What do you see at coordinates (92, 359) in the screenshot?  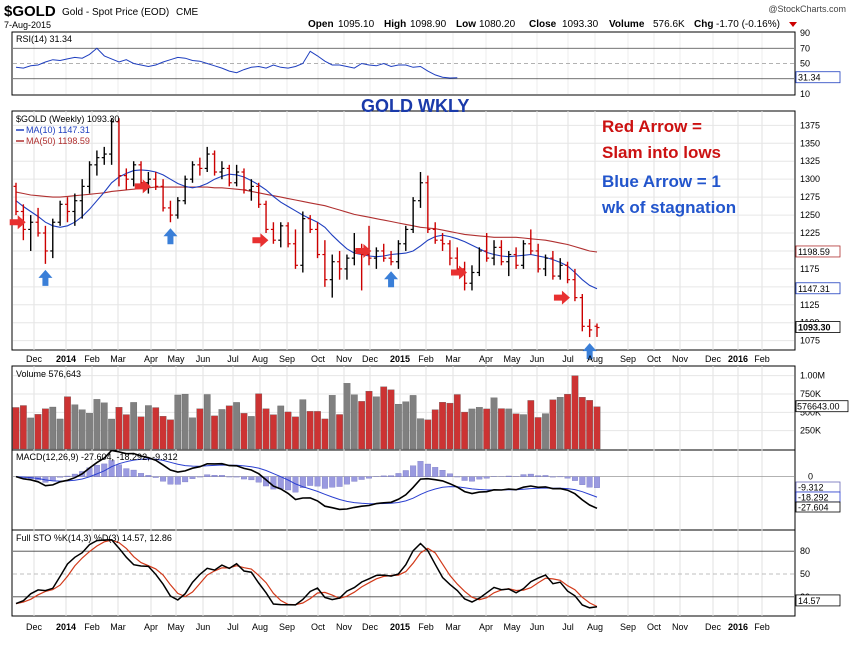 I see `x-tick-label-top: Feb` at bounding box center [92, 359].